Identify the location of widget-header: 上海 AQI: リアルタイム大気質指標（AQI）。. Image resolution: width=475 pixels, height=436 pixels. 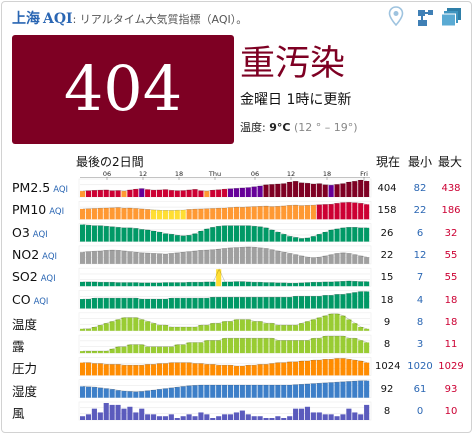
(129, 18).